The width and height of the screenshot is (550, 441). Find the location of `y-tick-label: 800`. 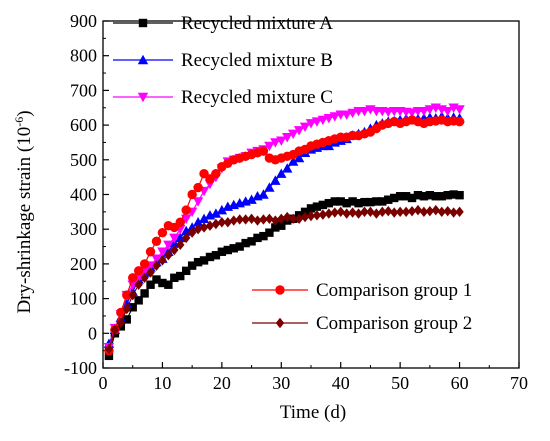

y-tick-label: 800 is located at coordinates (83, 56).